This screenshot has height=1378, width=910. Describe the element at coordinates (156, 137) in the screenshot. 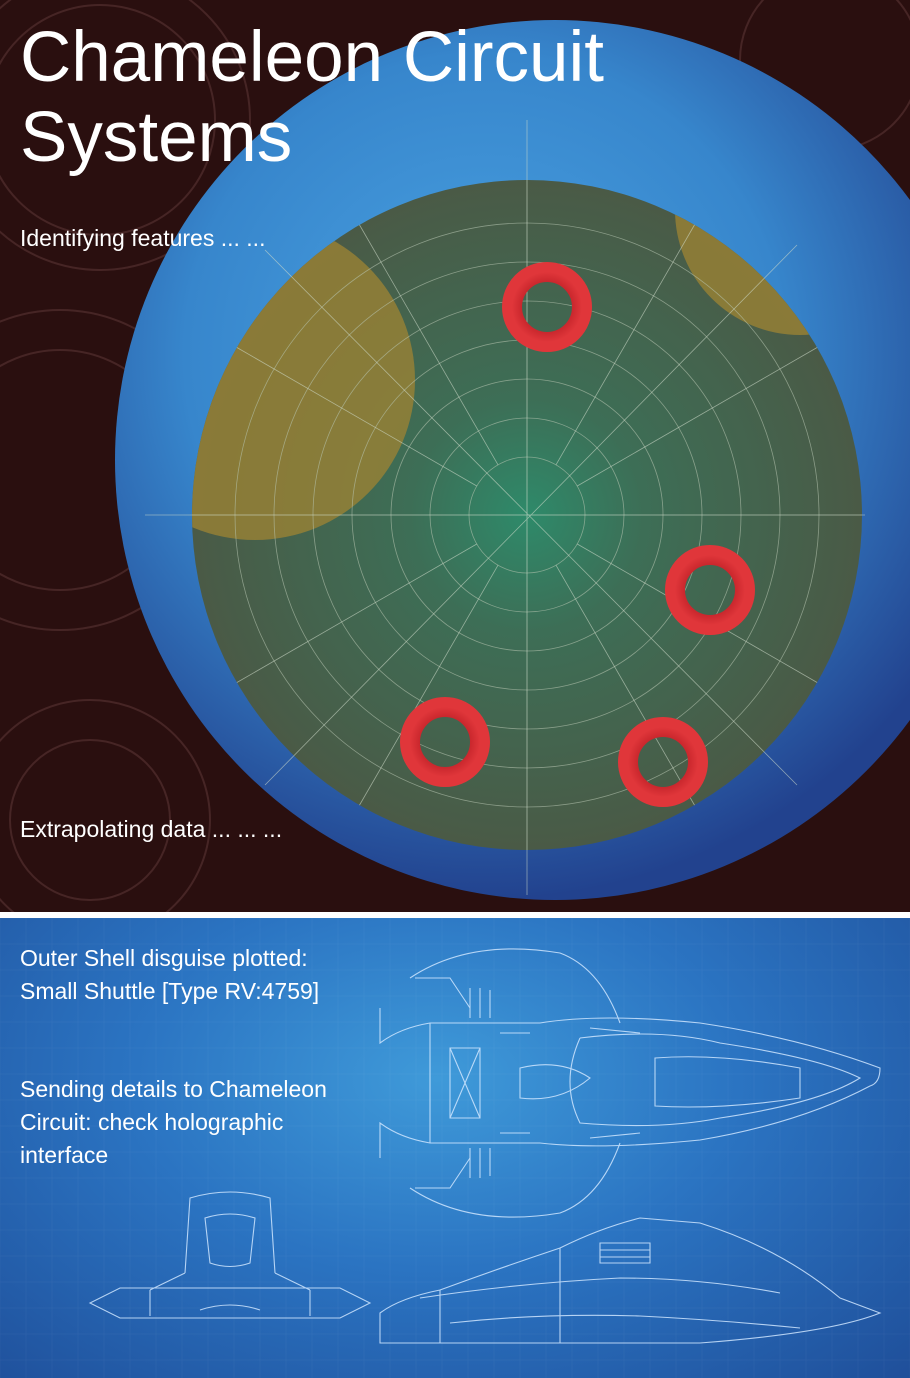

I see `title-line-2: Systems` at that location.